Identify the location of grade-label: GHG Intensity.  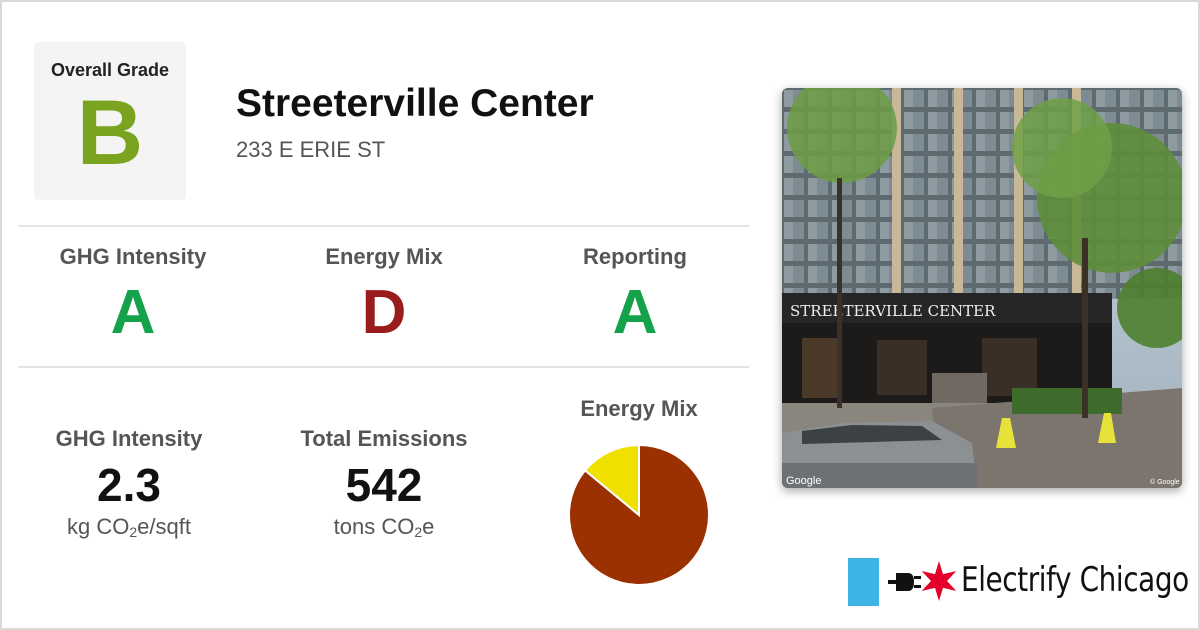
(133, 256).